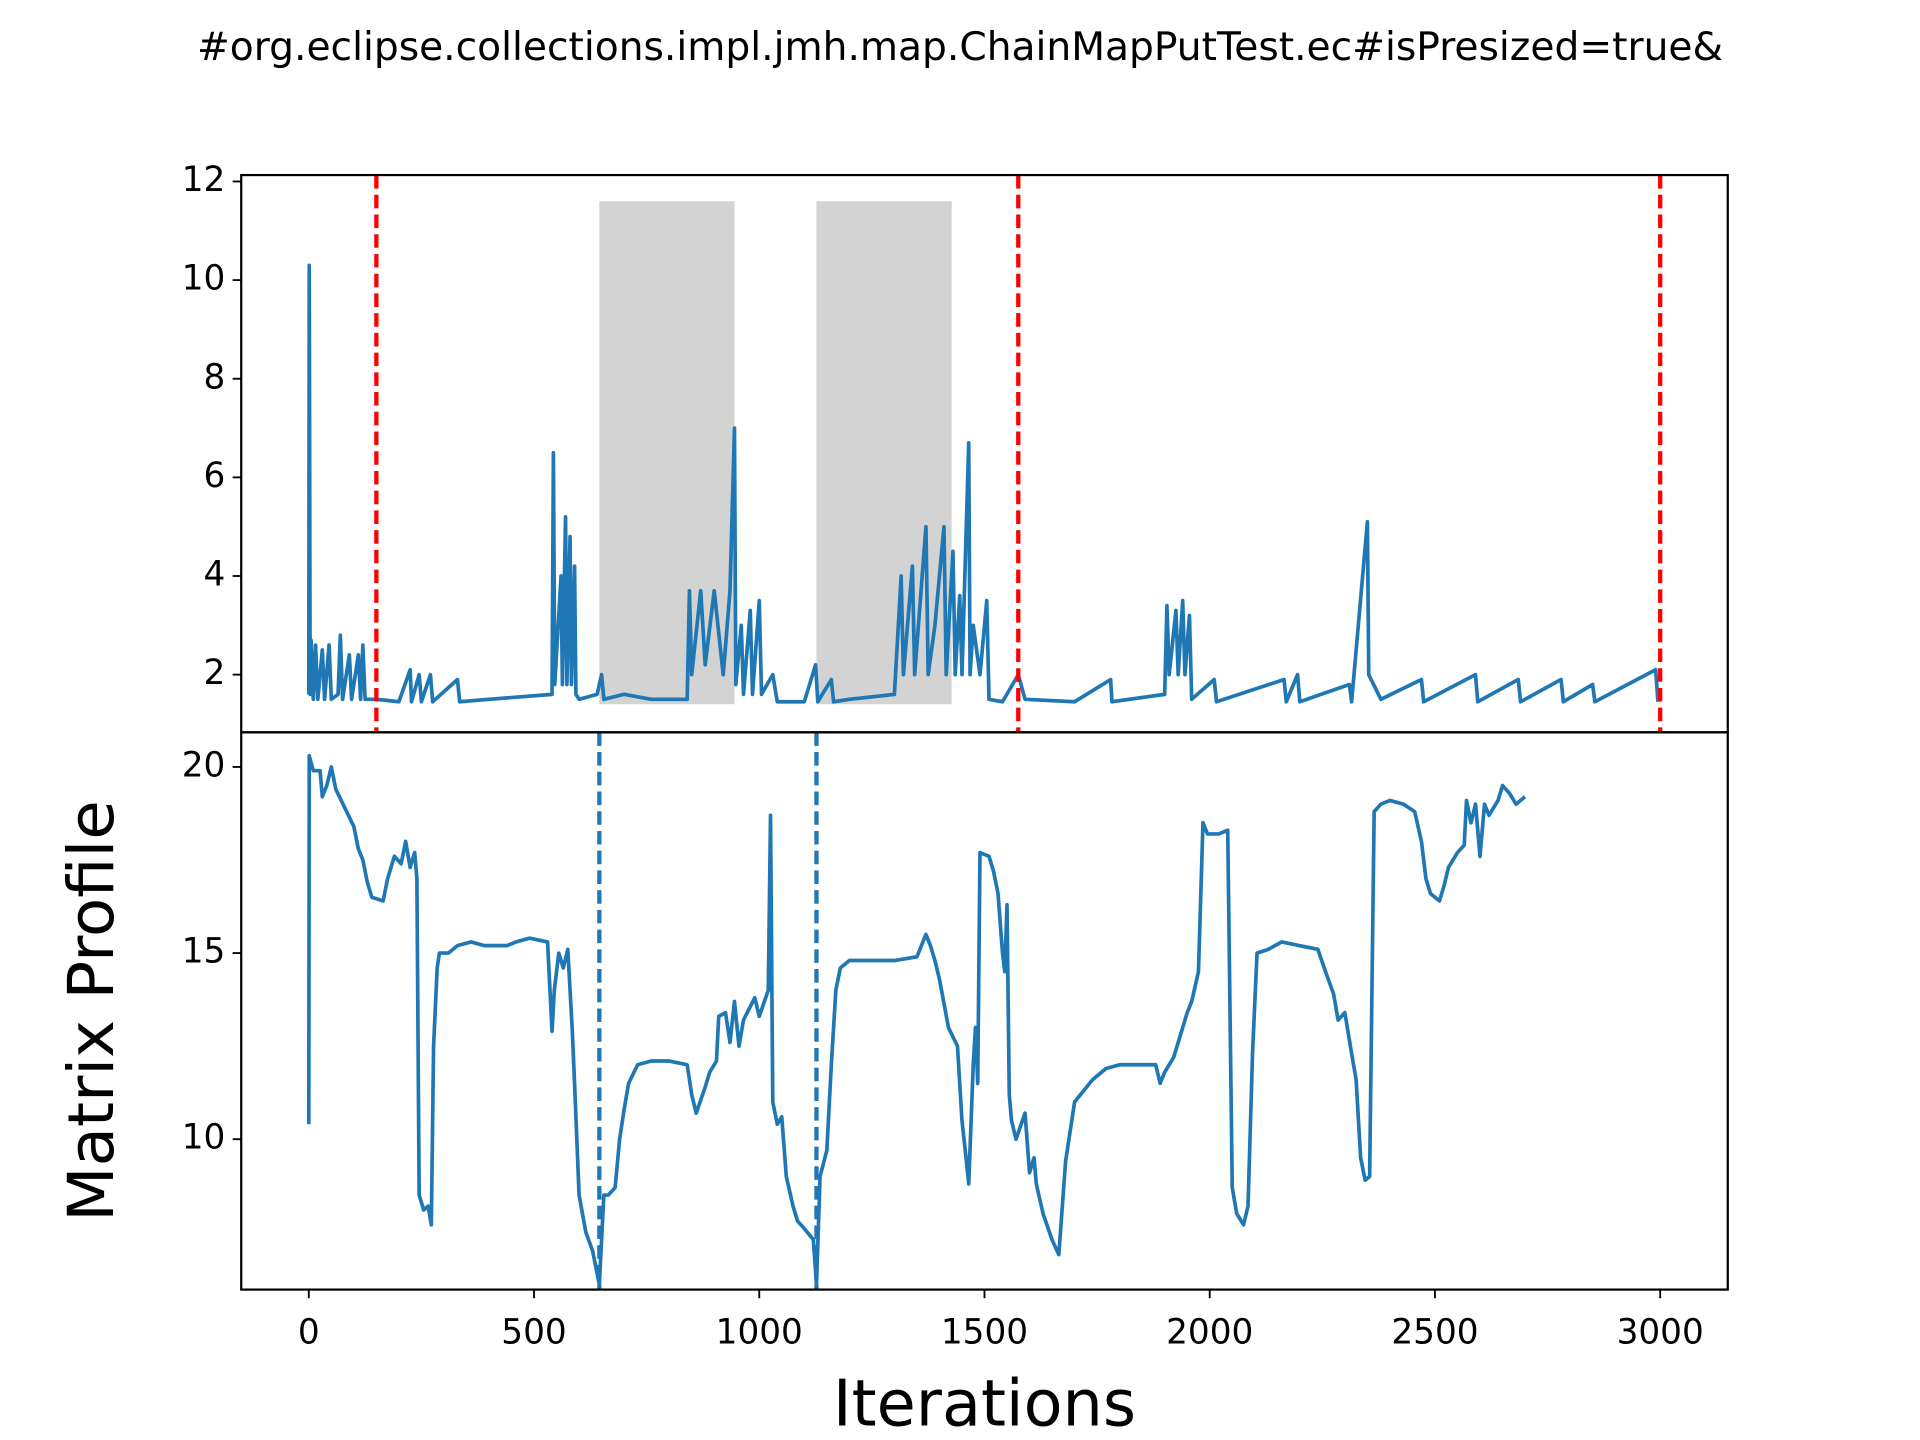  What do you see at coordinates (204, 952) in the screenshot?
I see `y-tick-label: 15` at bounding box center [204, 952].